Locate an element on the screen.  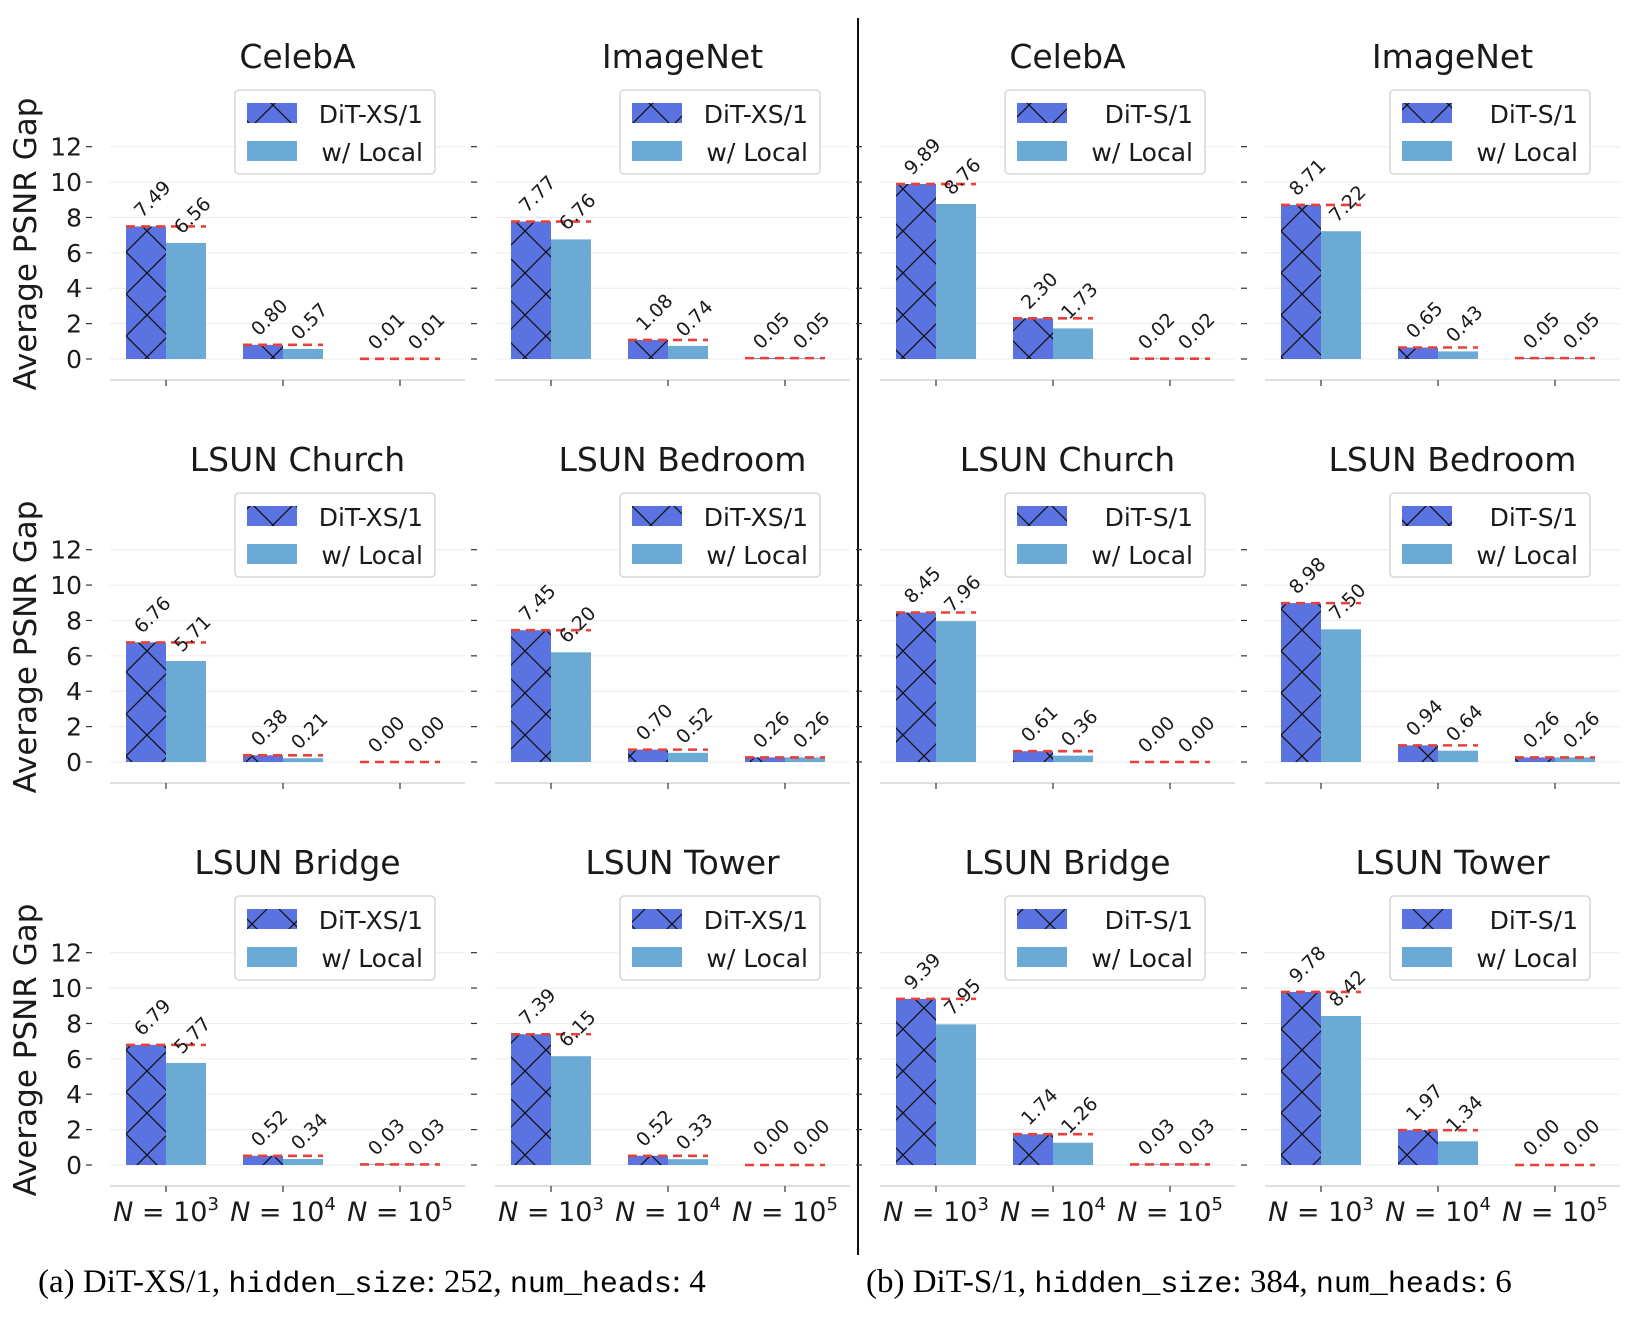
data-label: 7.95 is located at coordinates (962, 996).